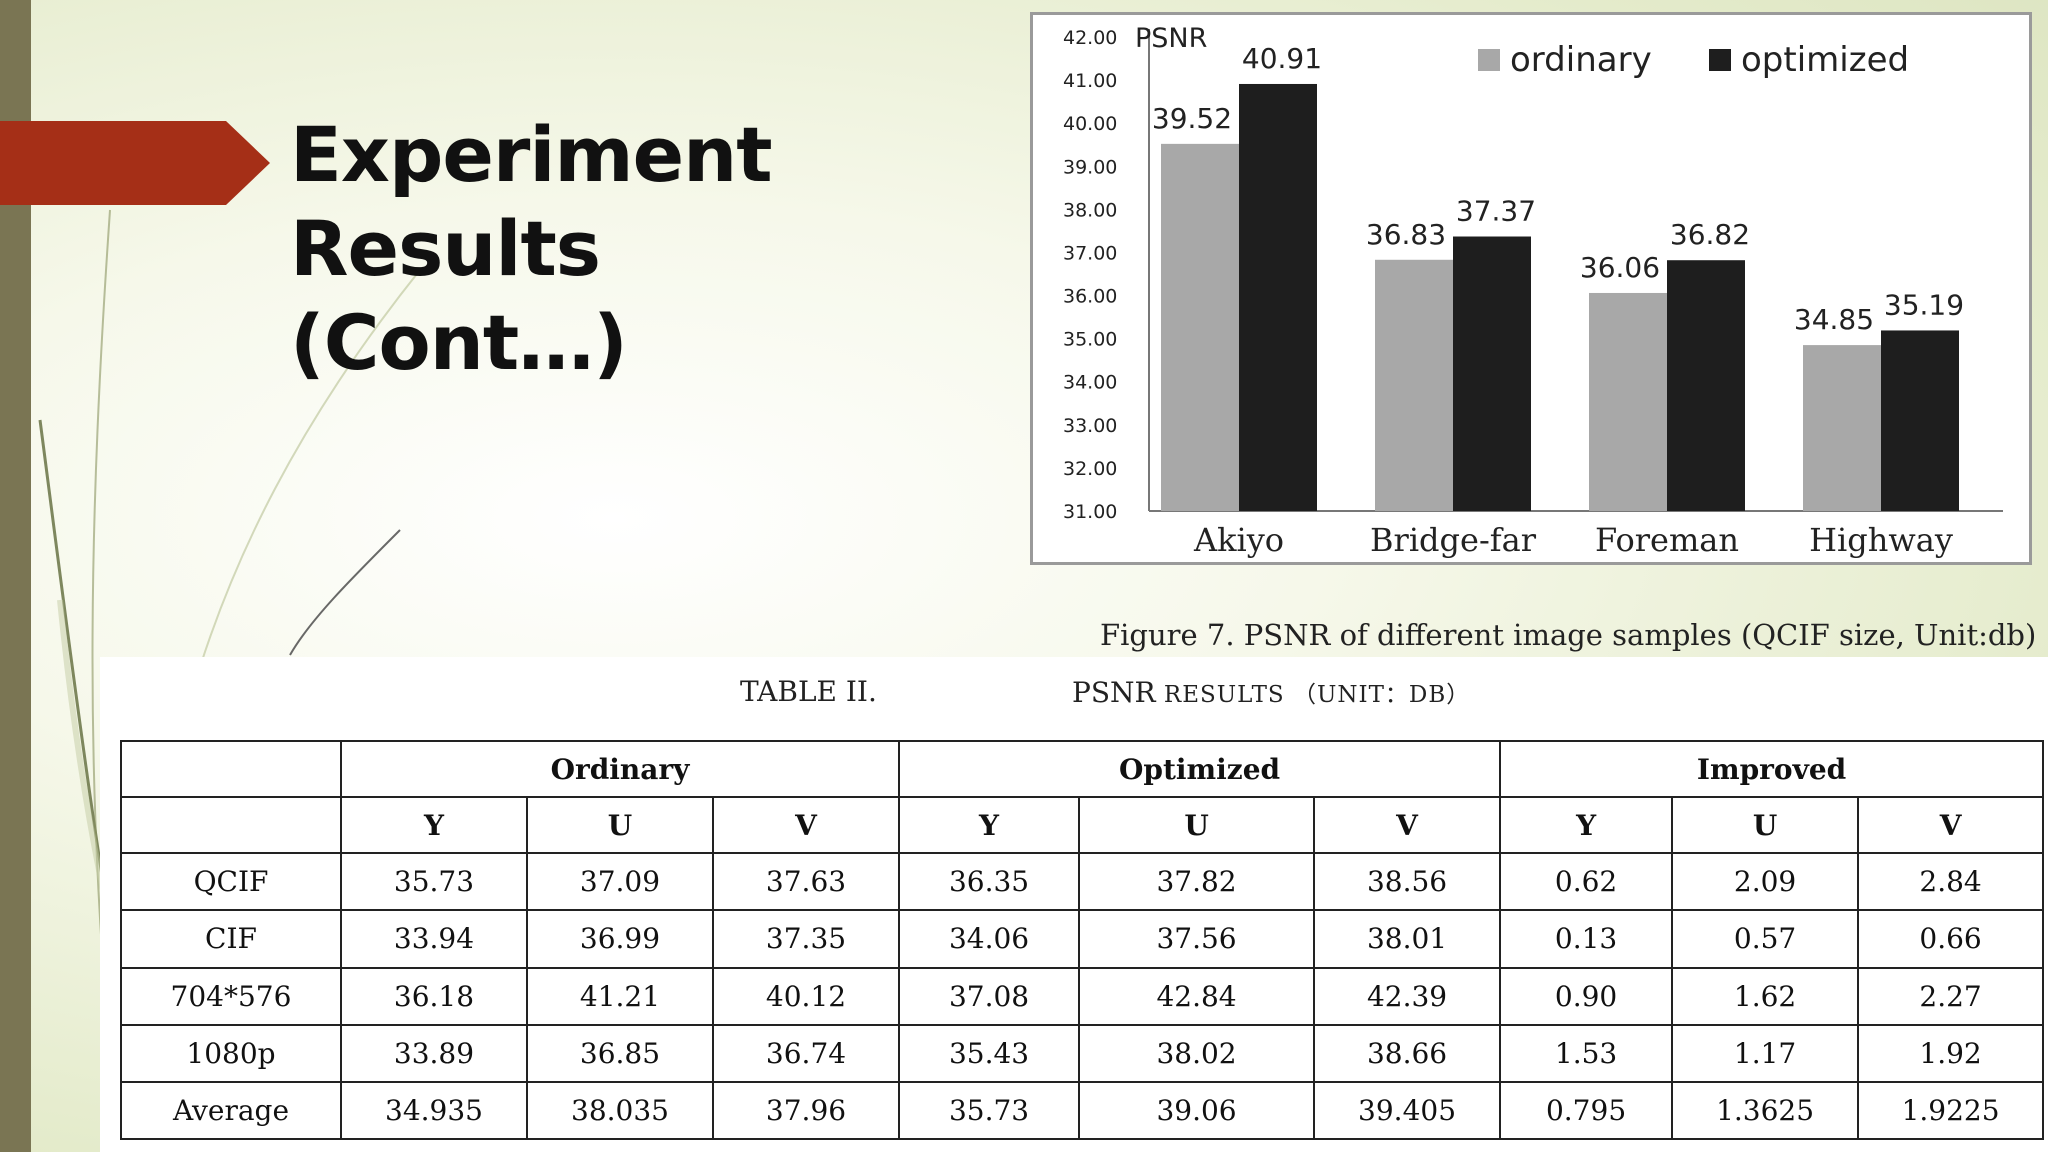 This screenshot has width=2048, height=1152. Describe the element at coordinates (434, 1110) in the screenshot. I see `table-cell: 34.935` at that location.